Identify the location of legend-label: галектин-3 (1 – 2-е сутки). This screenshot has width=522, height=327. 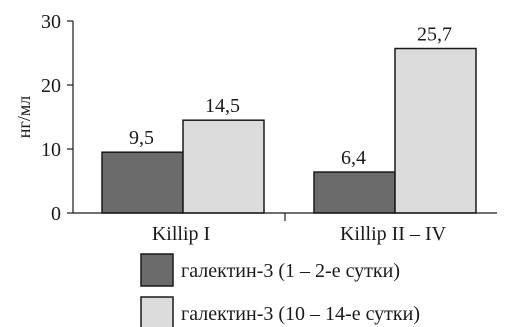
(290, 271).